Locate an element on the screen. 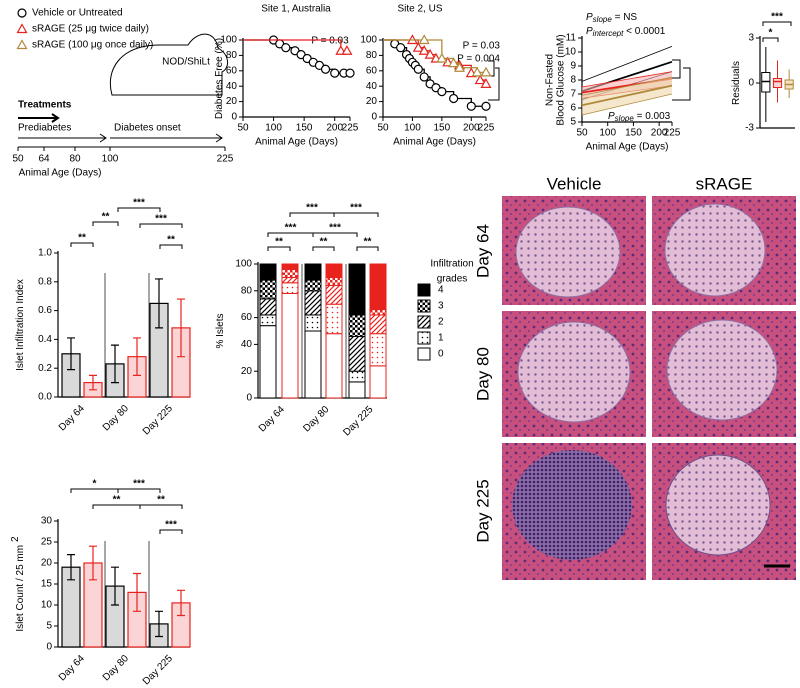 This screenshot has height=688, width=800. y-tick-label: 10 is located at coordinates (571, 52).